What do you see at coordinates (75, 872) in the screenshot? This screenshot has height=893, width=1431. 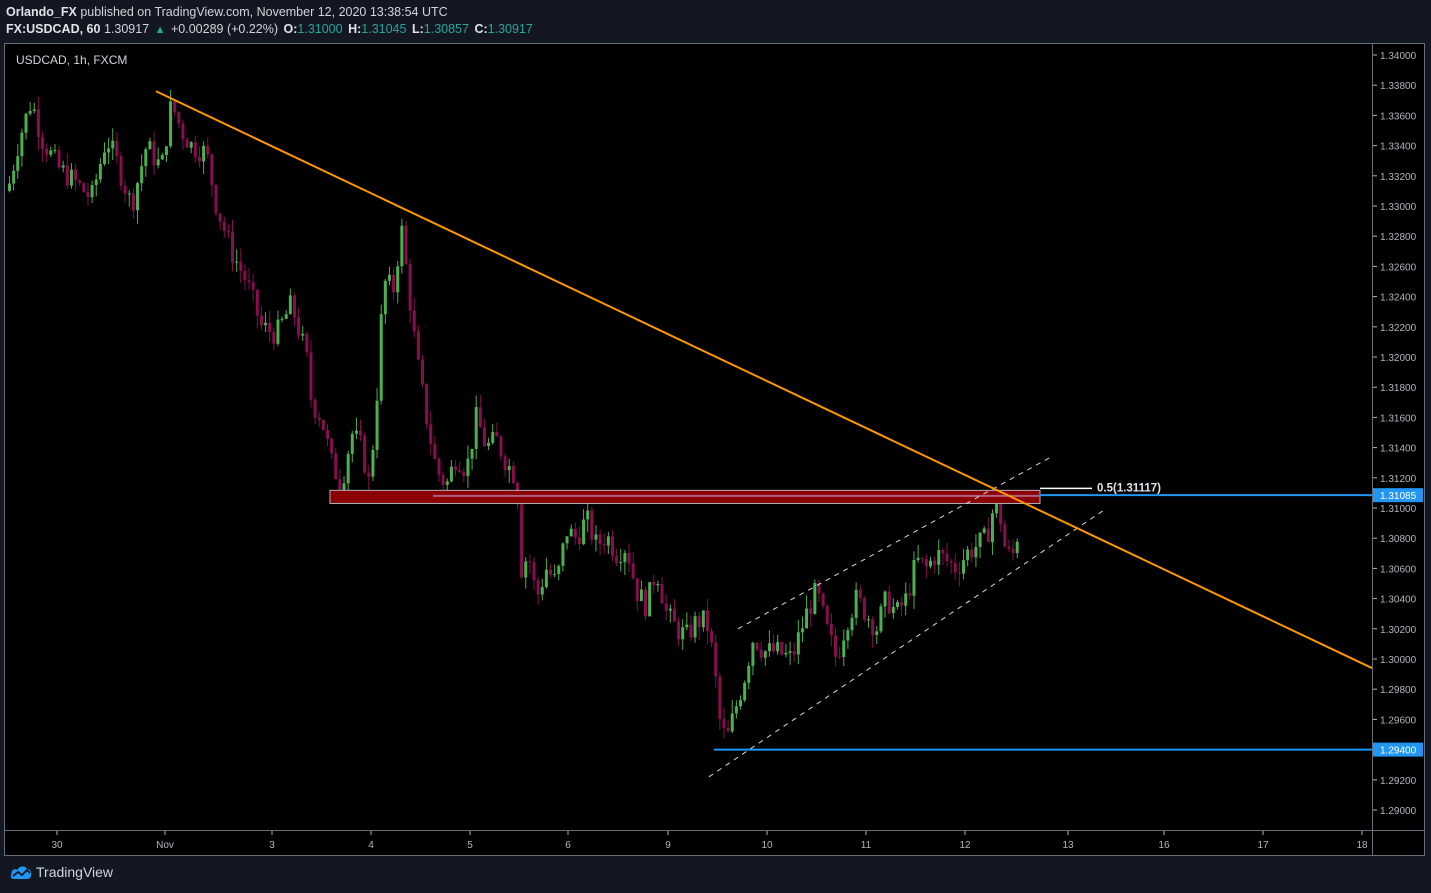 I see `tradingview-brand-text: TradingView` at bounding box center [75, 872].